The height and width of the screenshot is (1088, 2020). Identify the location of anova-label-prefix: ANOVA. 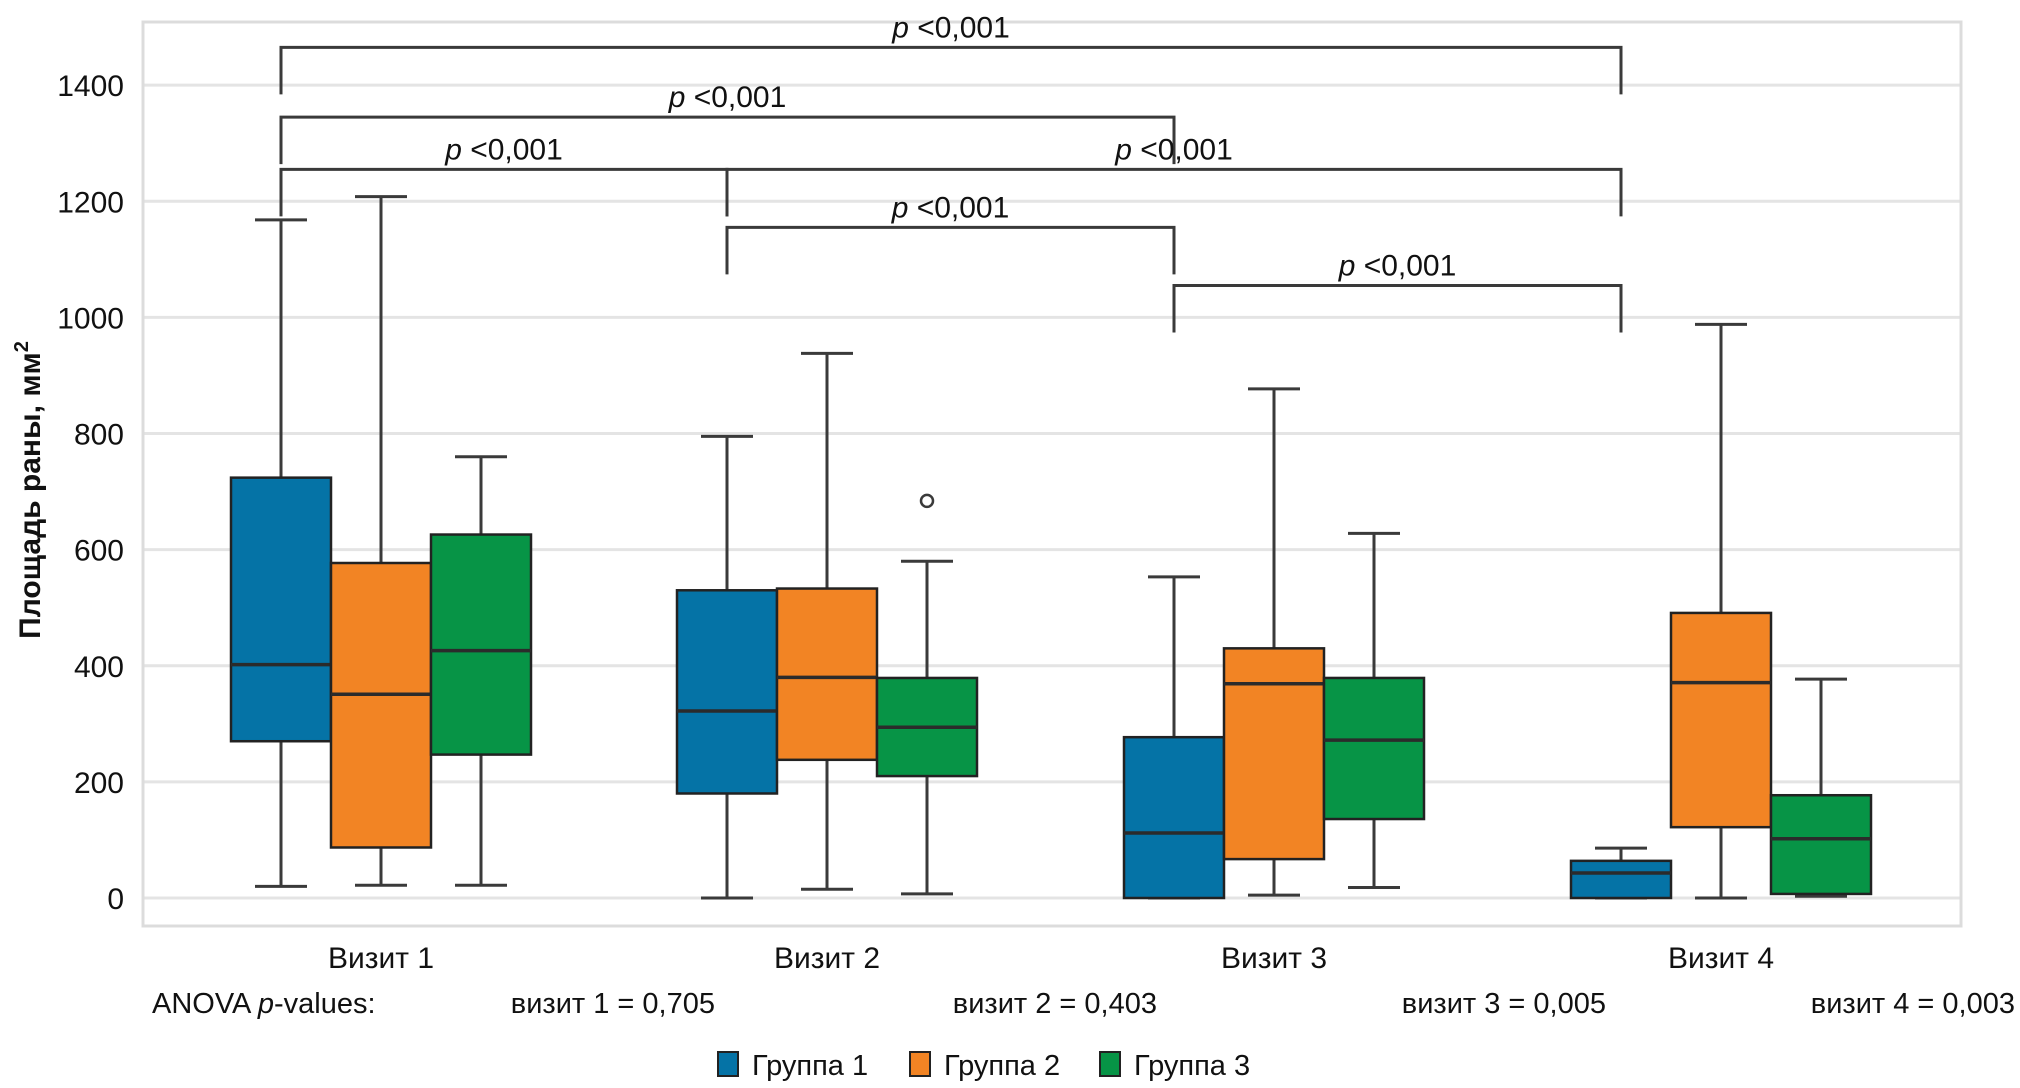
(205, 1004).